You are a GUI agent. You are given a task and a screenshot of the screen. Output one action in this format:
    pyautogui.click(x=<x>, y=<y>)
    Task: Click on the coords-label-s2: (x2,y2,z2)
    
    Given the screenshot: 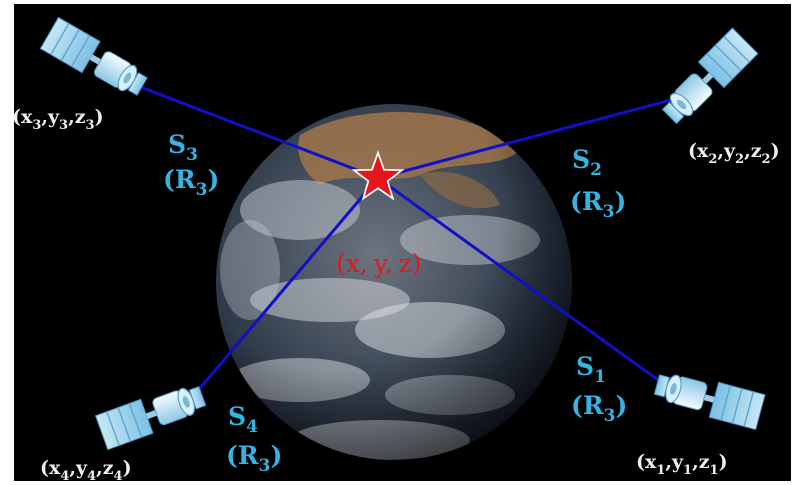 What is the action you would take?
    pyautogui.click(x=734, y=153)
    